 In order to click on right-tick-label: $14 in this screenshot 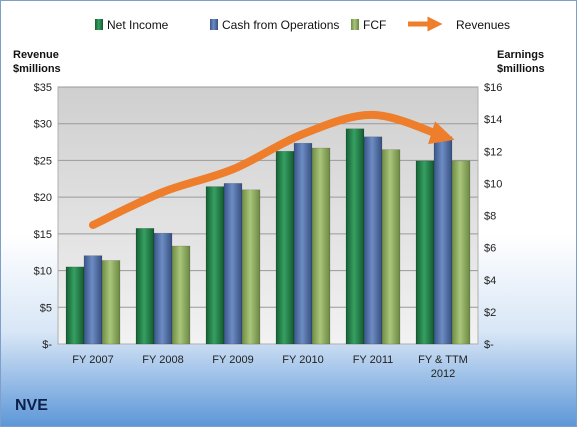, I will do `click(493, 120)`.